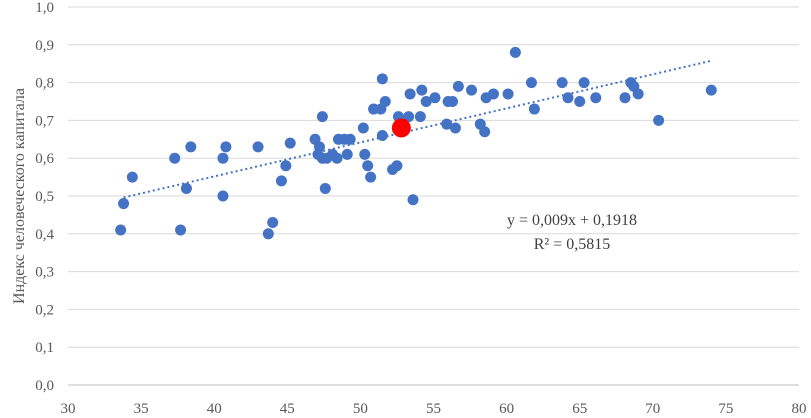  What do you see at coordinates (579, 409) in the screenshot?
I see `x-tick-label: 65` at bounding box center [579, 409].